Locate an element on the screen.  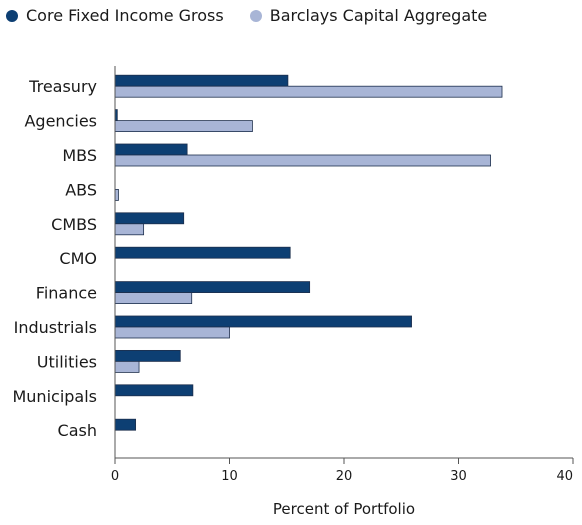
x-tick-label: 0 is located at coordinates (115, 476).